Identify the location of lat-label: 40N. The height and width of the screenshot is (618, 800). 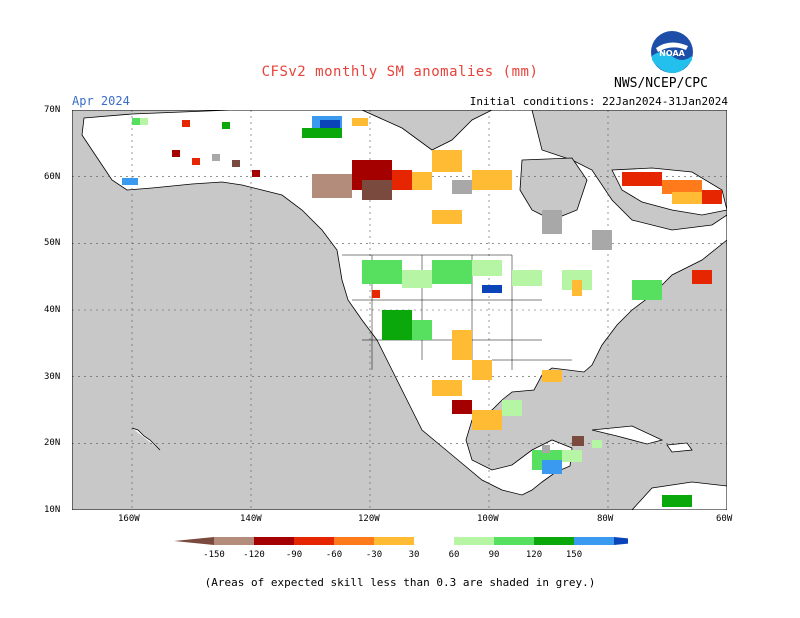
(52, 310).